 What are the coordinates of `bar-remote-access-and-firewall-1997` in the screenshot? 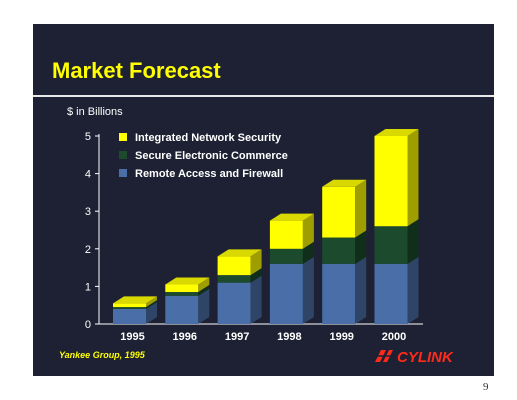 It's located at (234, 303).